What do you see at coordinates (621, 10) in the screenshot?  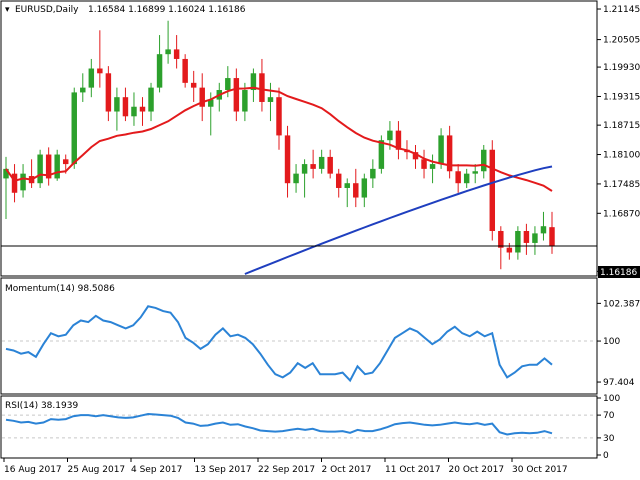 I see `price-tick-label: 1.21145` at bounding box center [621, 10].